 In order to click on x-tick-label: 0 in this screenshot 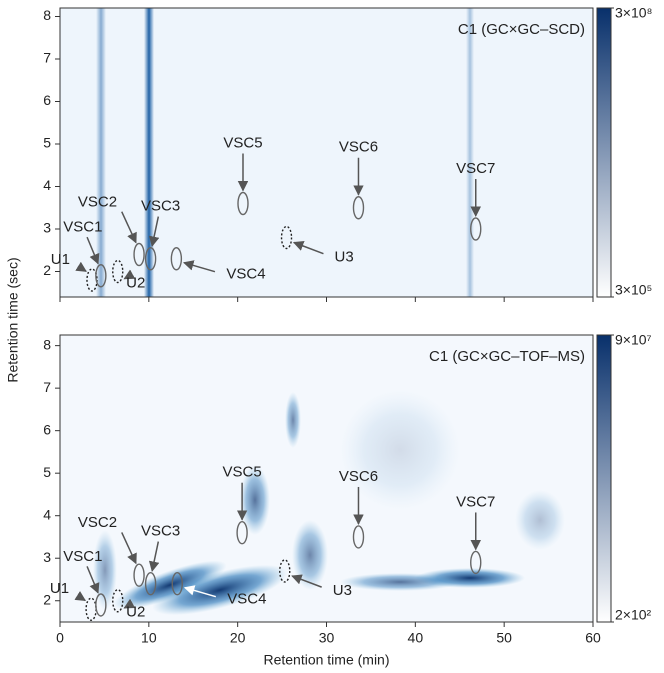, I will do `click(60, 638)`.